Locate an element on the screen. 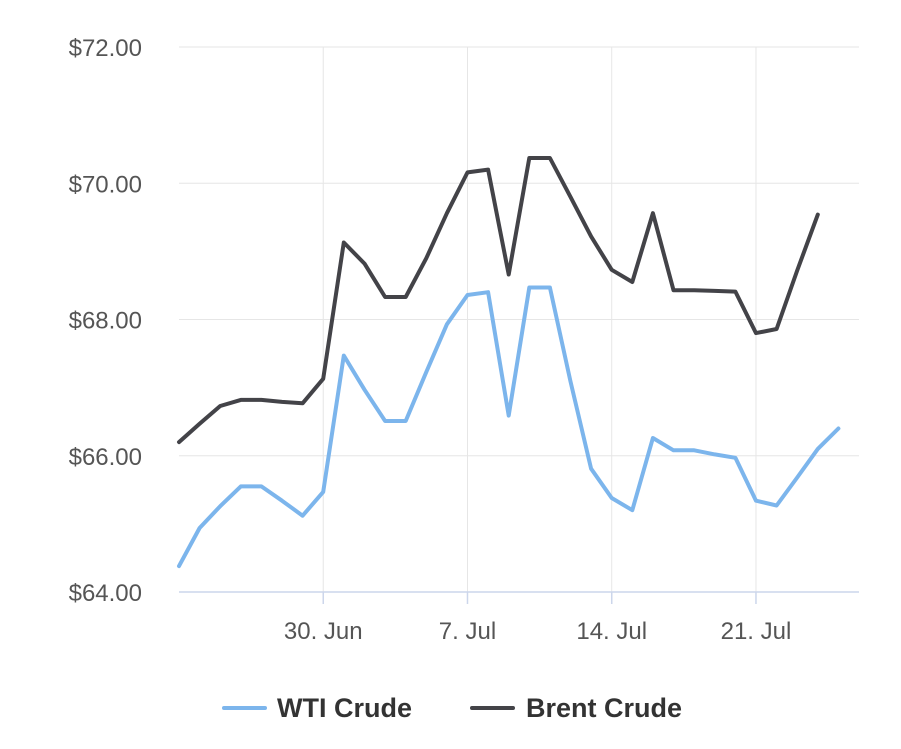 Image resolution: width=901 pixels, height=749 pixels. legend-item-brent-crude: Brent Crude is located at coordinates (576, 708).